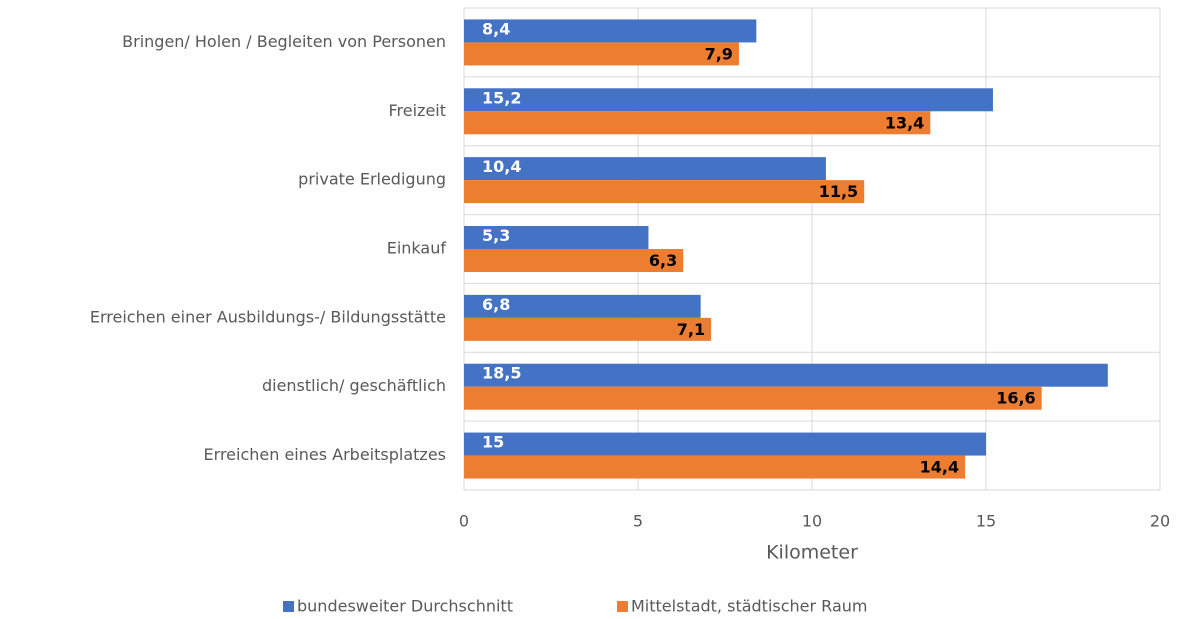 The height and width of the screenshot is (619, 1180). Describe the element at coordinates (719, 53) in the screenshot. I see `data-label: 7,9` at that location.